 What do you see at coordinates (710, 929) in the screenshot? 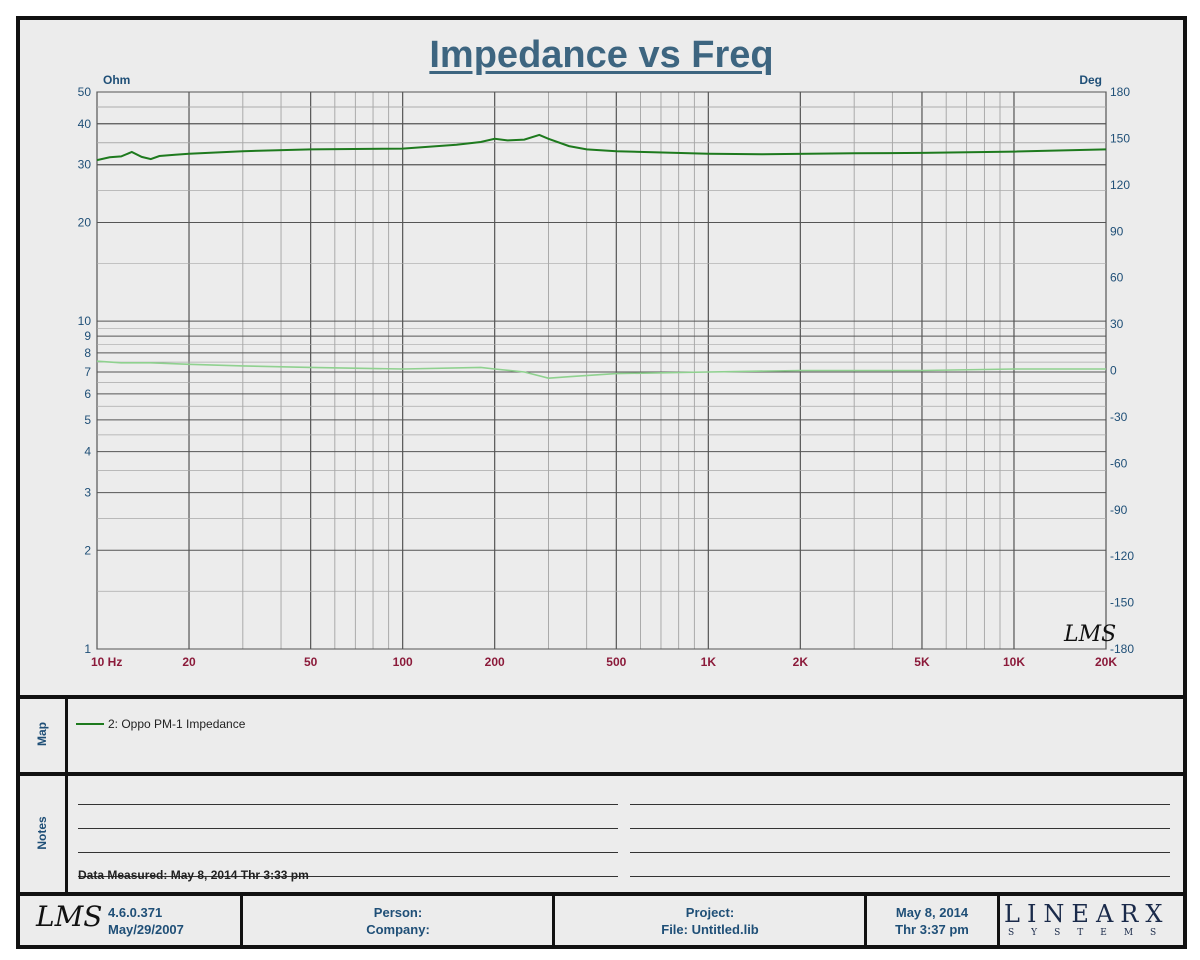
I see `file-label: File: Untitled.lib` at bounding box center [710, 929].